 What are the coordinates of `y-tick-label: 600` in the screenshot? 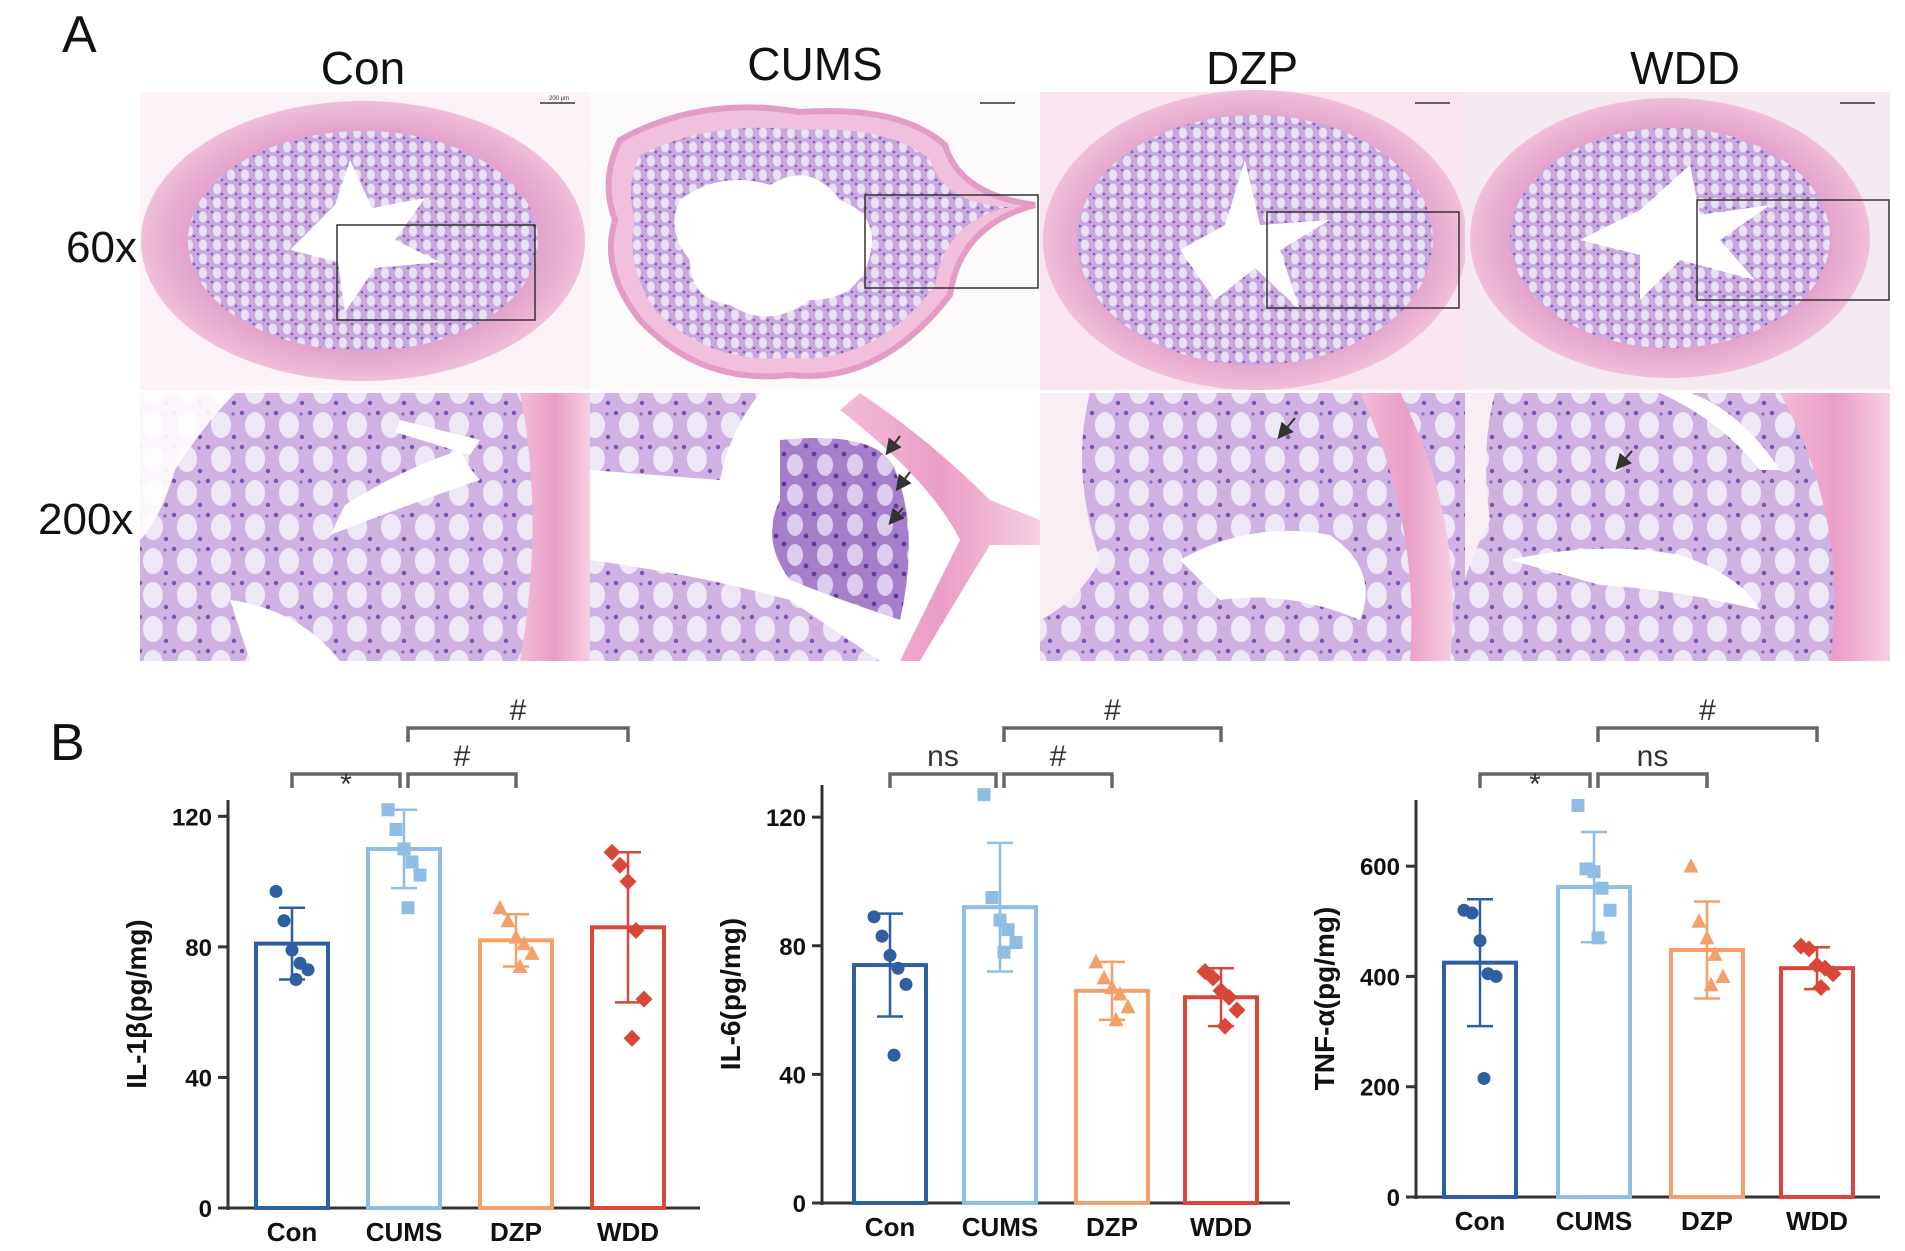 It's located at (1380, 867).